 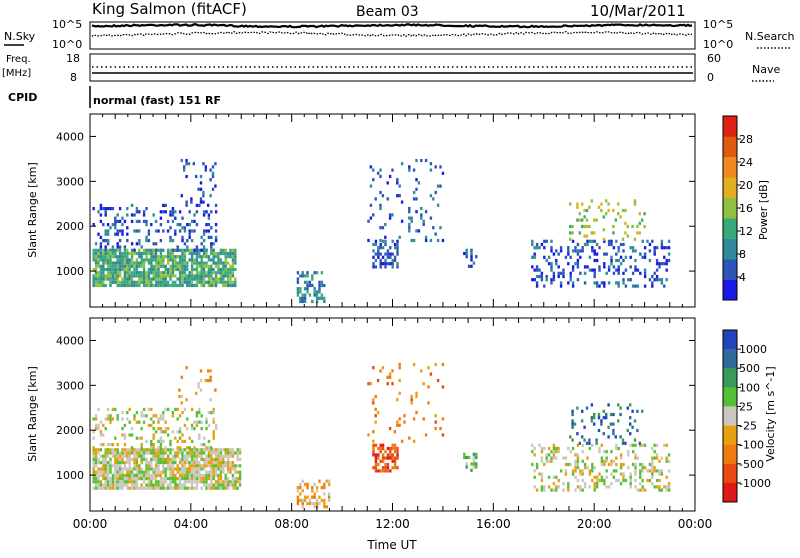 What do you see at coordinates (16, 73) in the screenshot?
I see `freq-label-2: [MHz]` at bounding box center [16, 73].